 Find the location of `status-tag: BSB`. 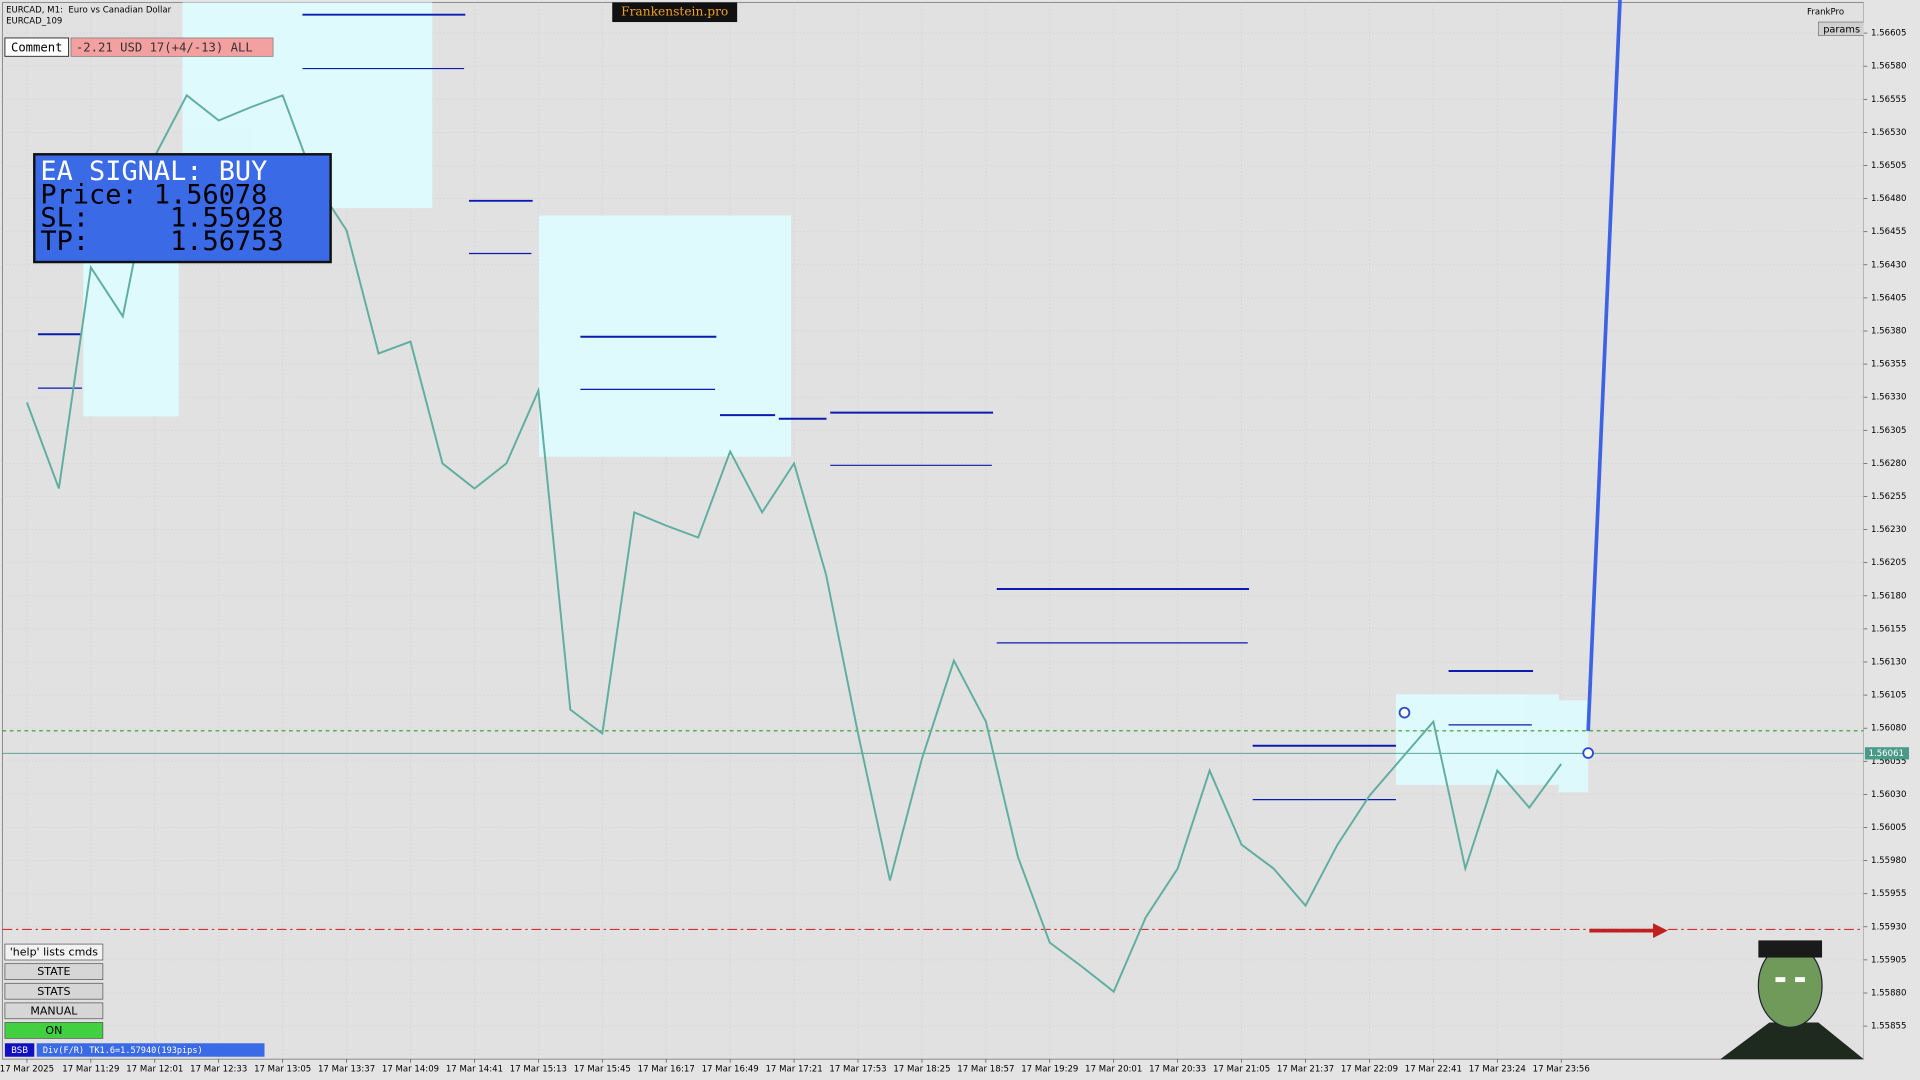

status-tag: BSB is located at coordinates (19, 1051).